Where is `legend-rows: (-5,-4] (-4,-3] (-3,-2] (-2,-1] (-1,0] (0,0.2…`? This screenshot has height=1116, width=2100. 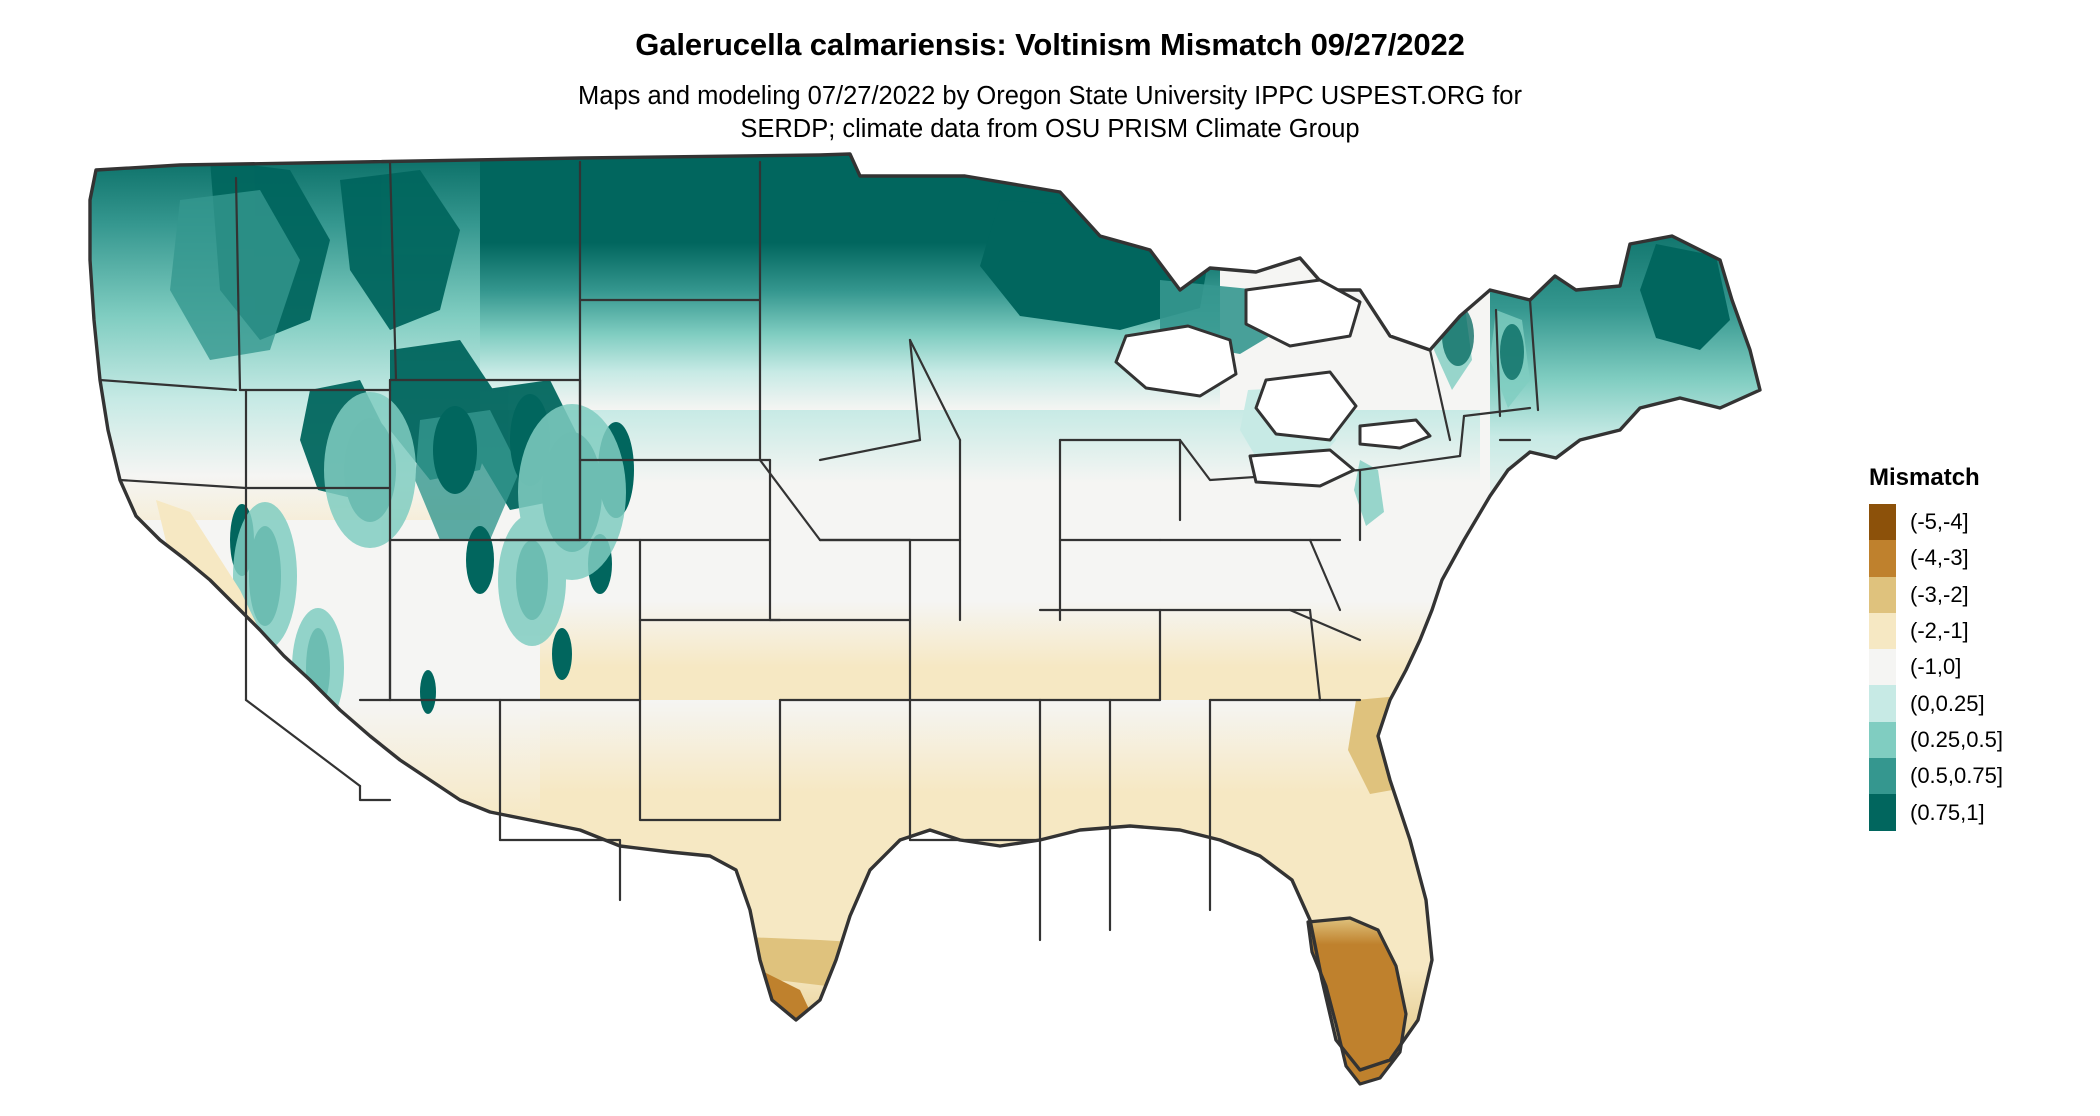 legend-rows: (-5,-4] (-4,-3] (-3,-2] (-2,-1] (-1,0] (0,0.2… is located at coordinates (1974, 667).